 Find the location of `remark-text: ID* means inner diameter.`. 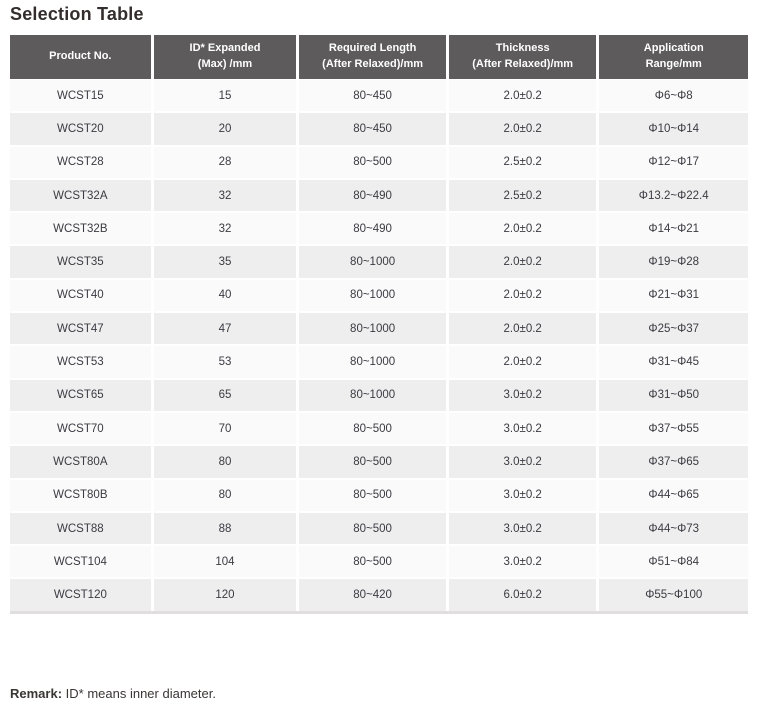

remark-text: ID* means inner diameter. is located at coordinates (140, 693).